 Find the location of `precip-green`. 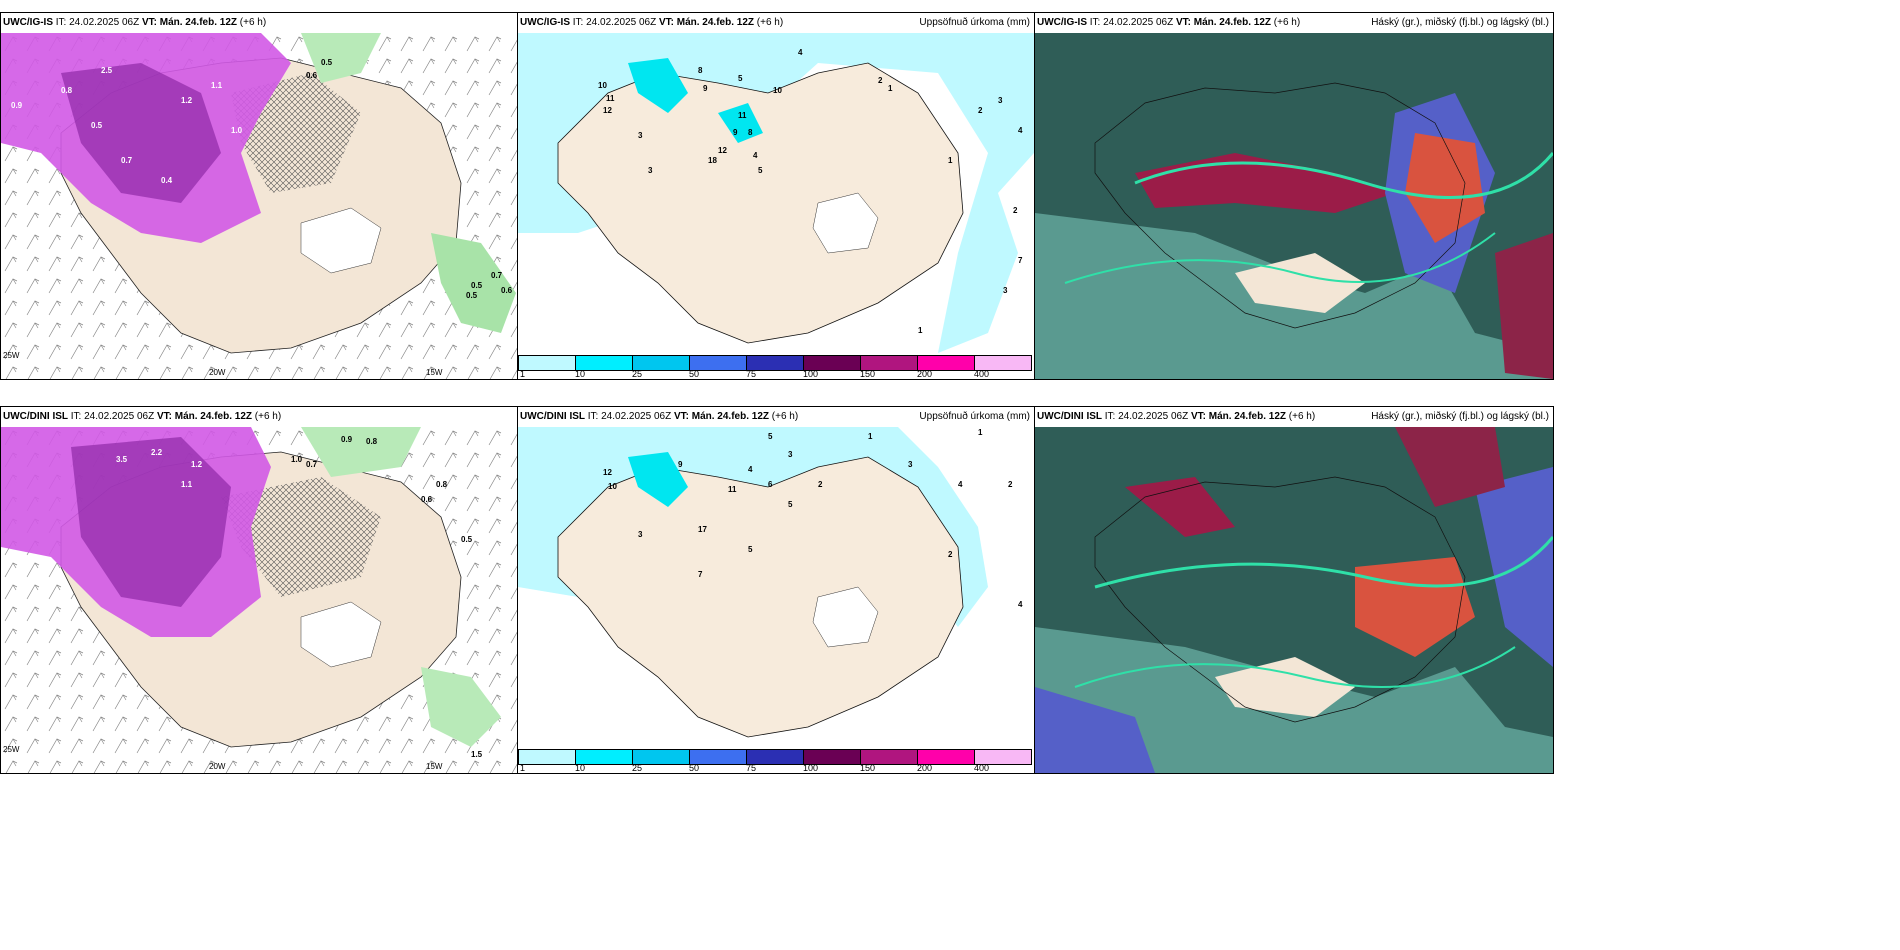

precip-green is located at coordinates (461, 707).